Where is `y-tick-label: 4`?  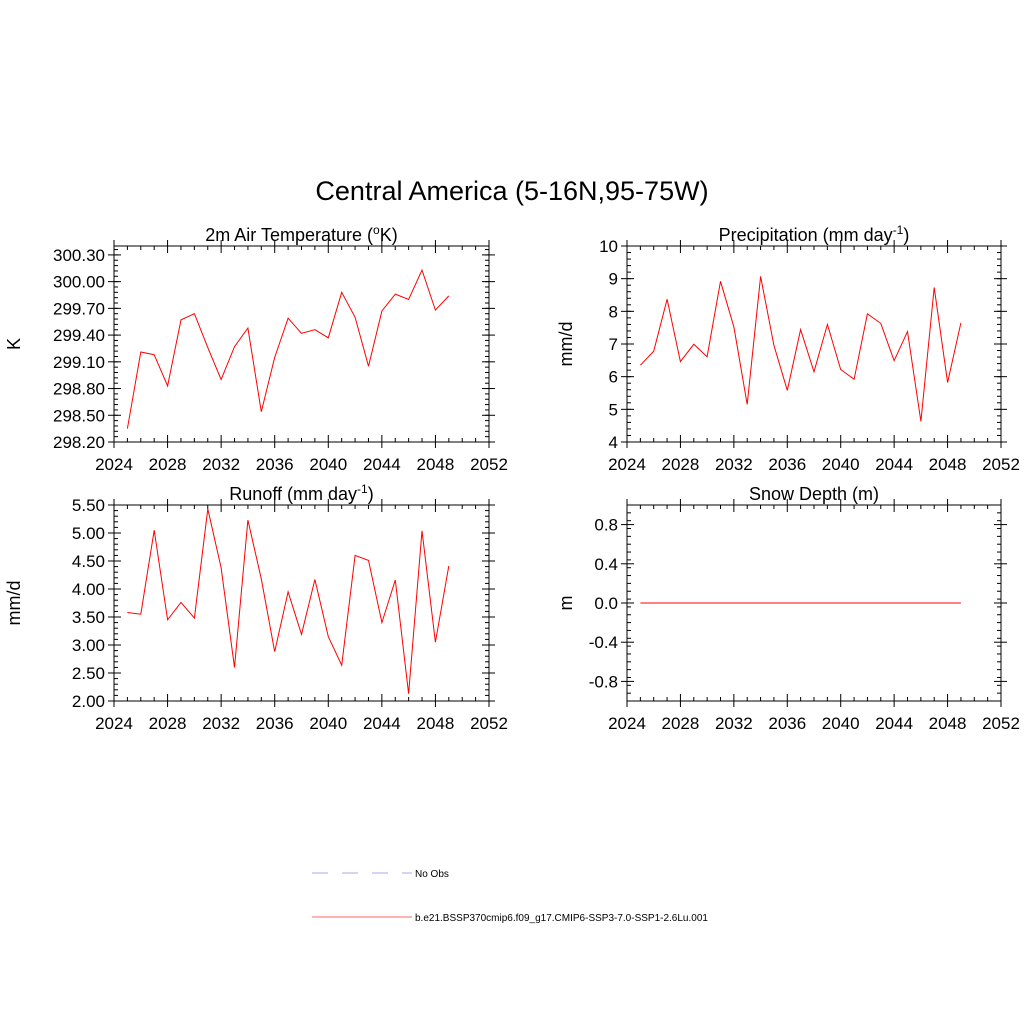 y-tick-label: 4 is located at coordinates (613, 442).